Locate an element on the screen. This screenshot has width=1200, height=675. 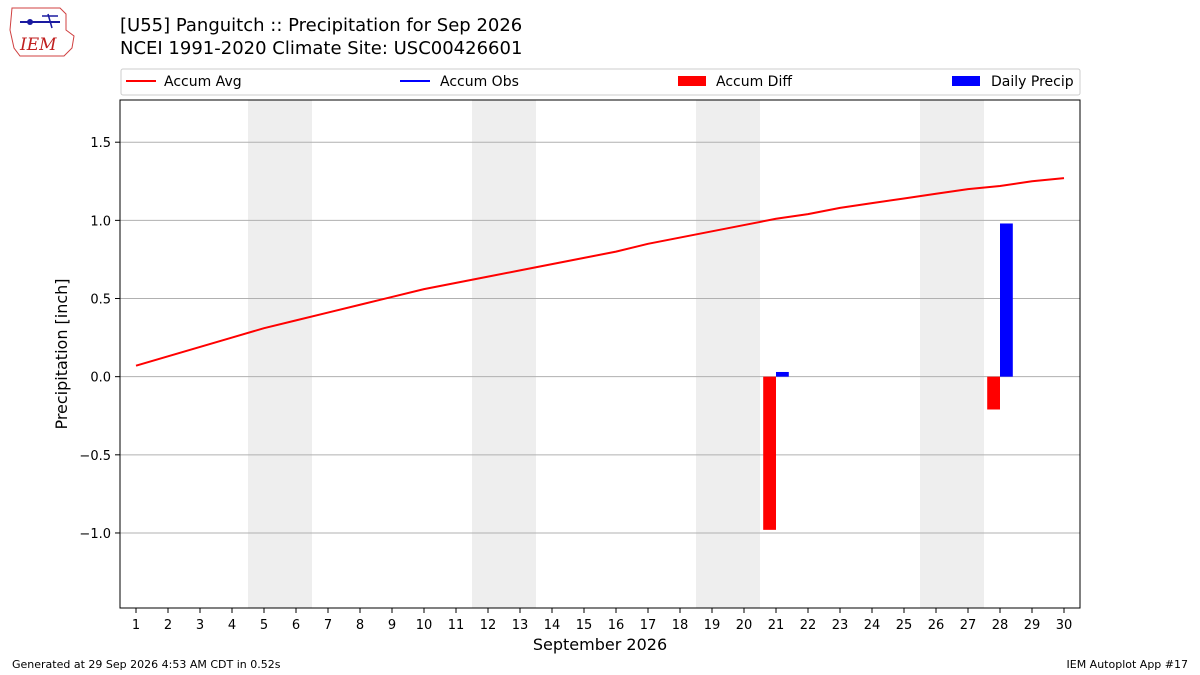
y-tick-label: −1.0 is located at coordinates (95, 534).